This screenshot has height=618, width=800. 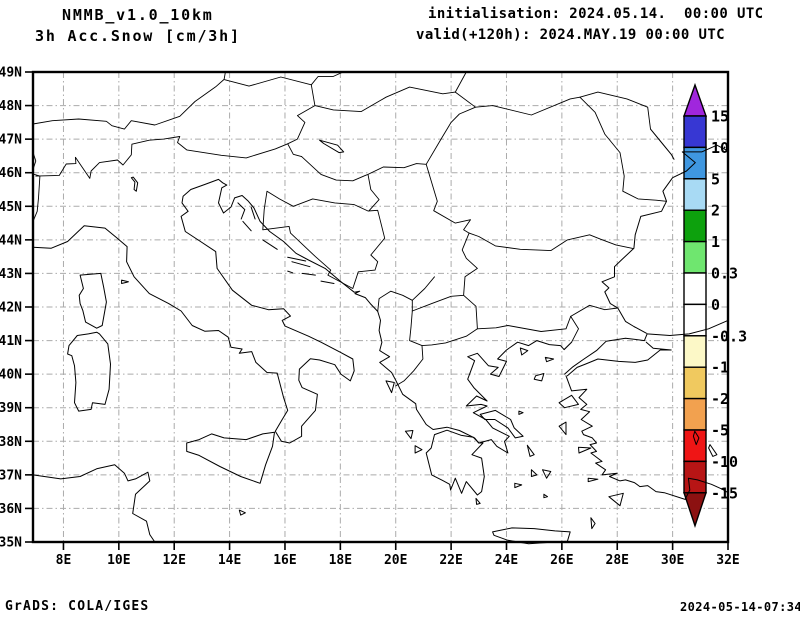 I want to click on lon-tick-label: 30E, so click(x=672, y=560).